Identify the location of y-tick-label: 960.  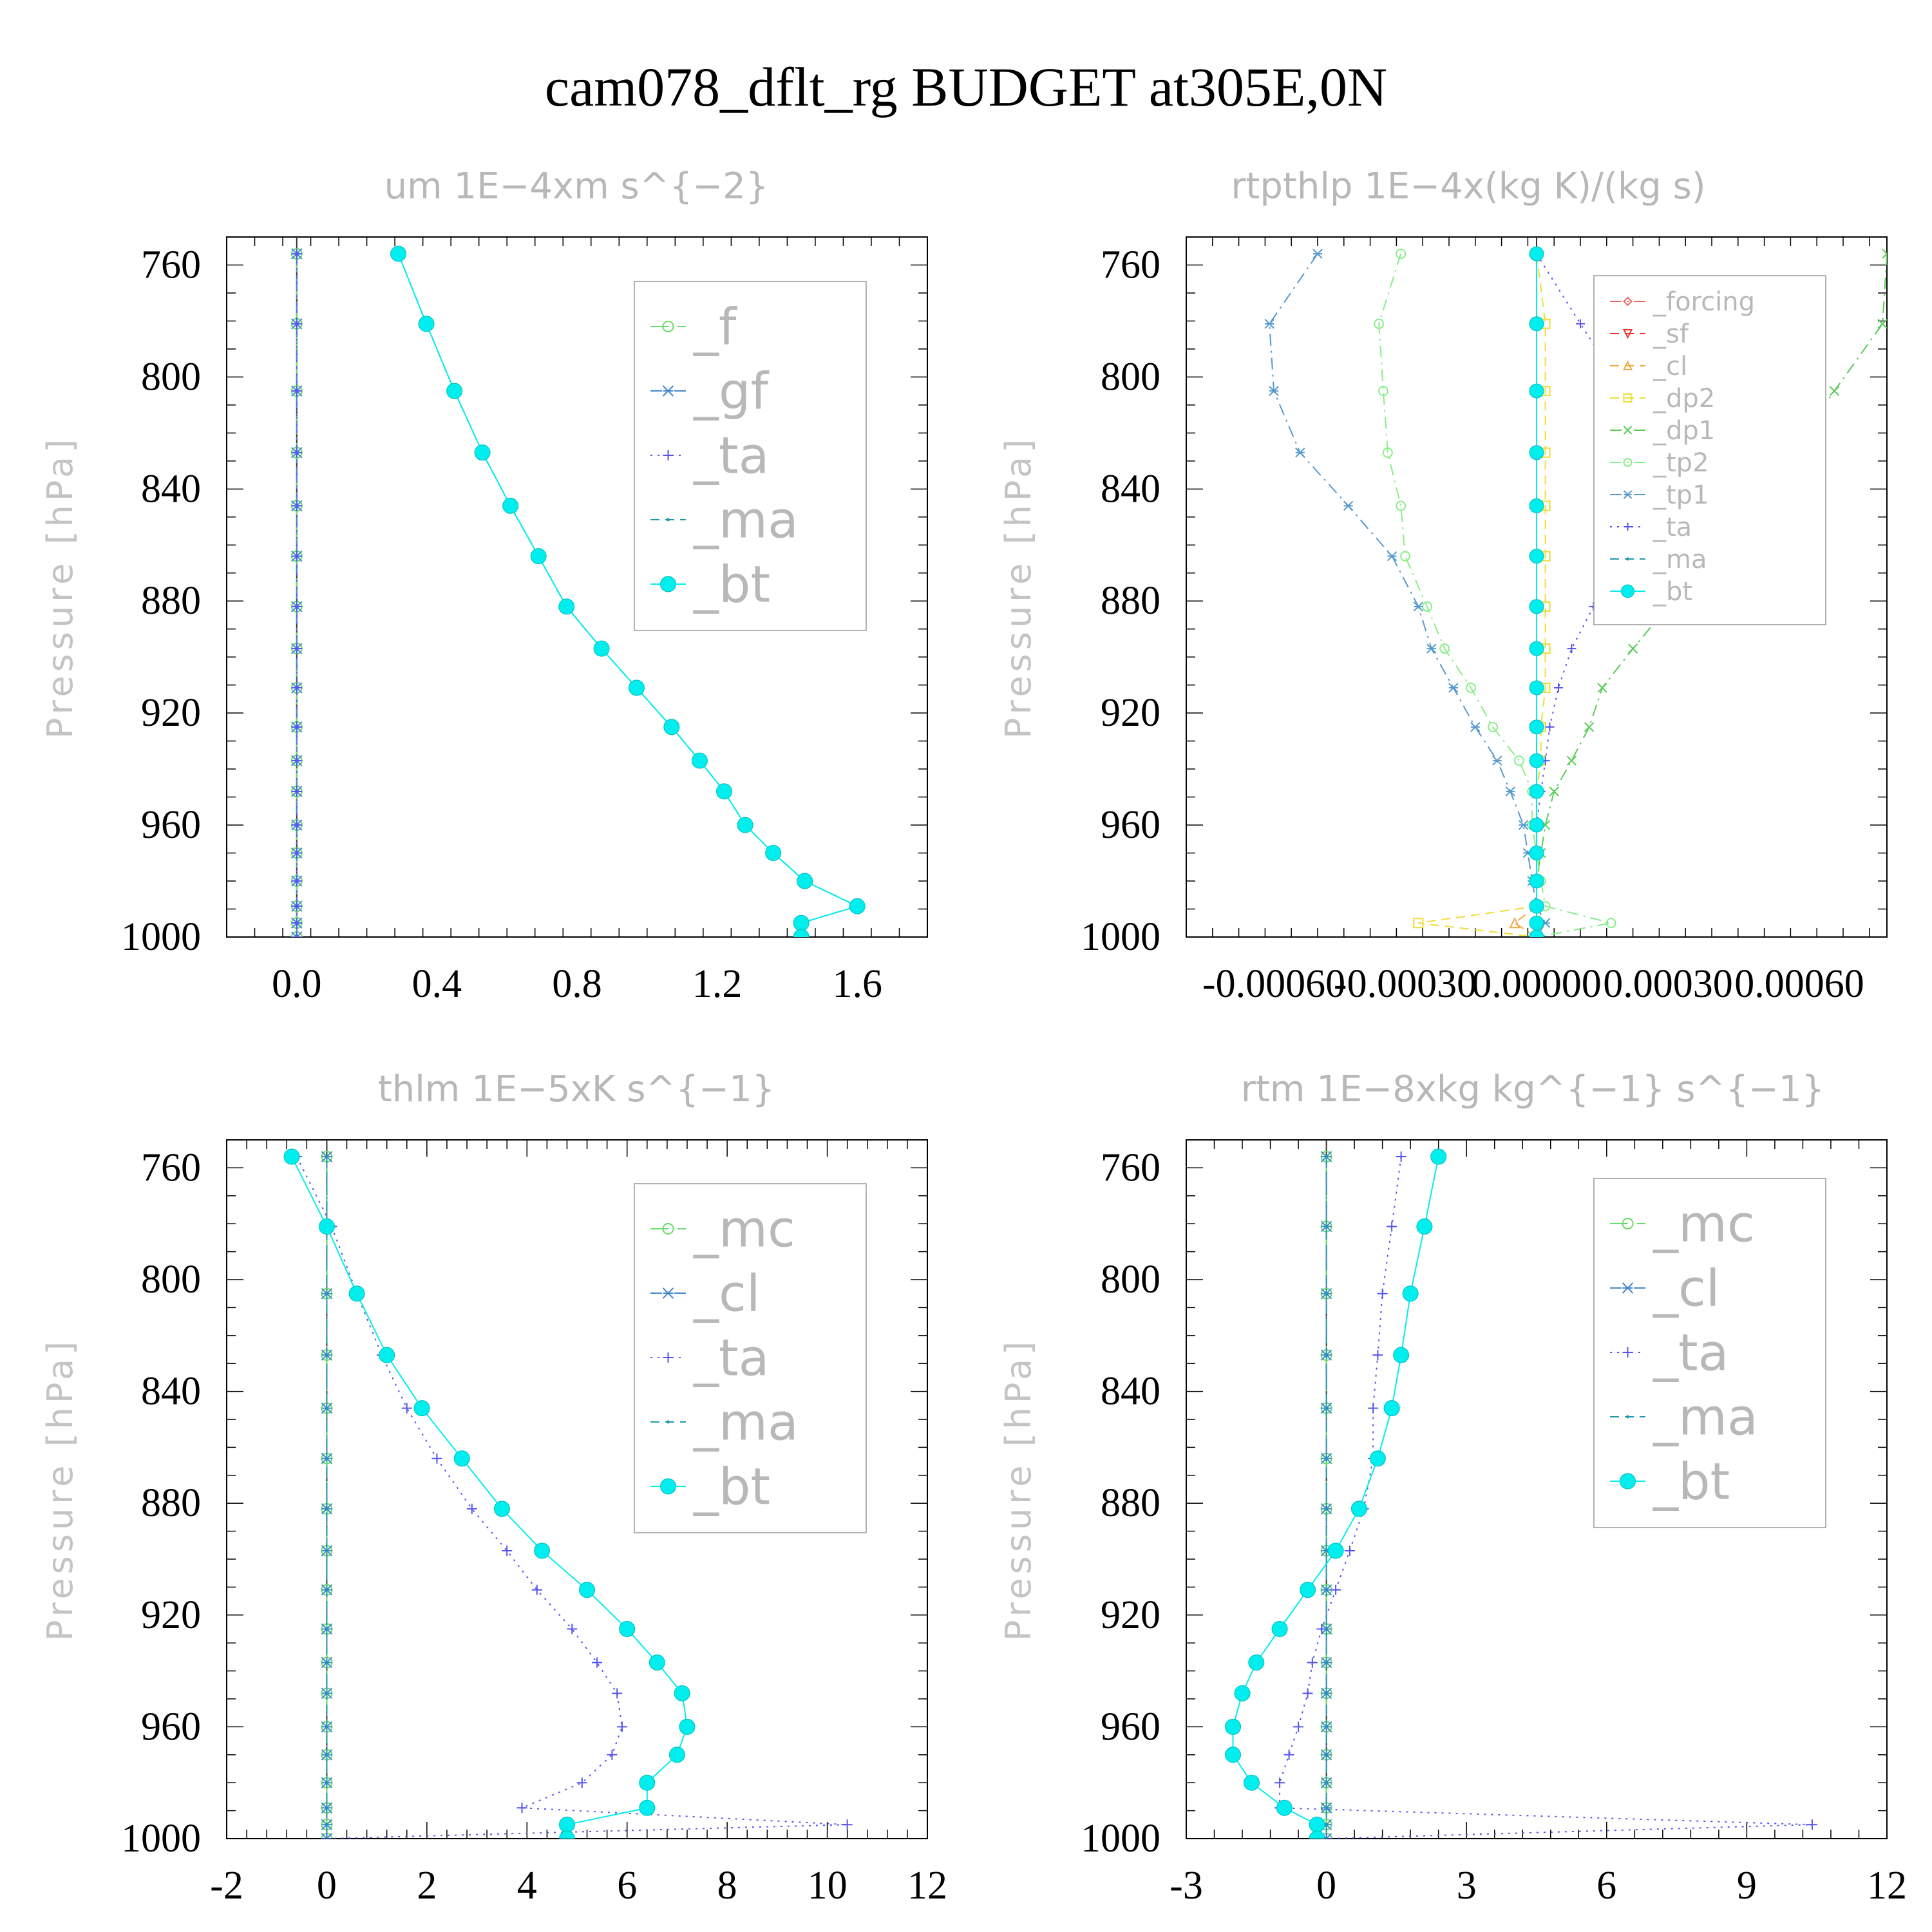
(171, 825).